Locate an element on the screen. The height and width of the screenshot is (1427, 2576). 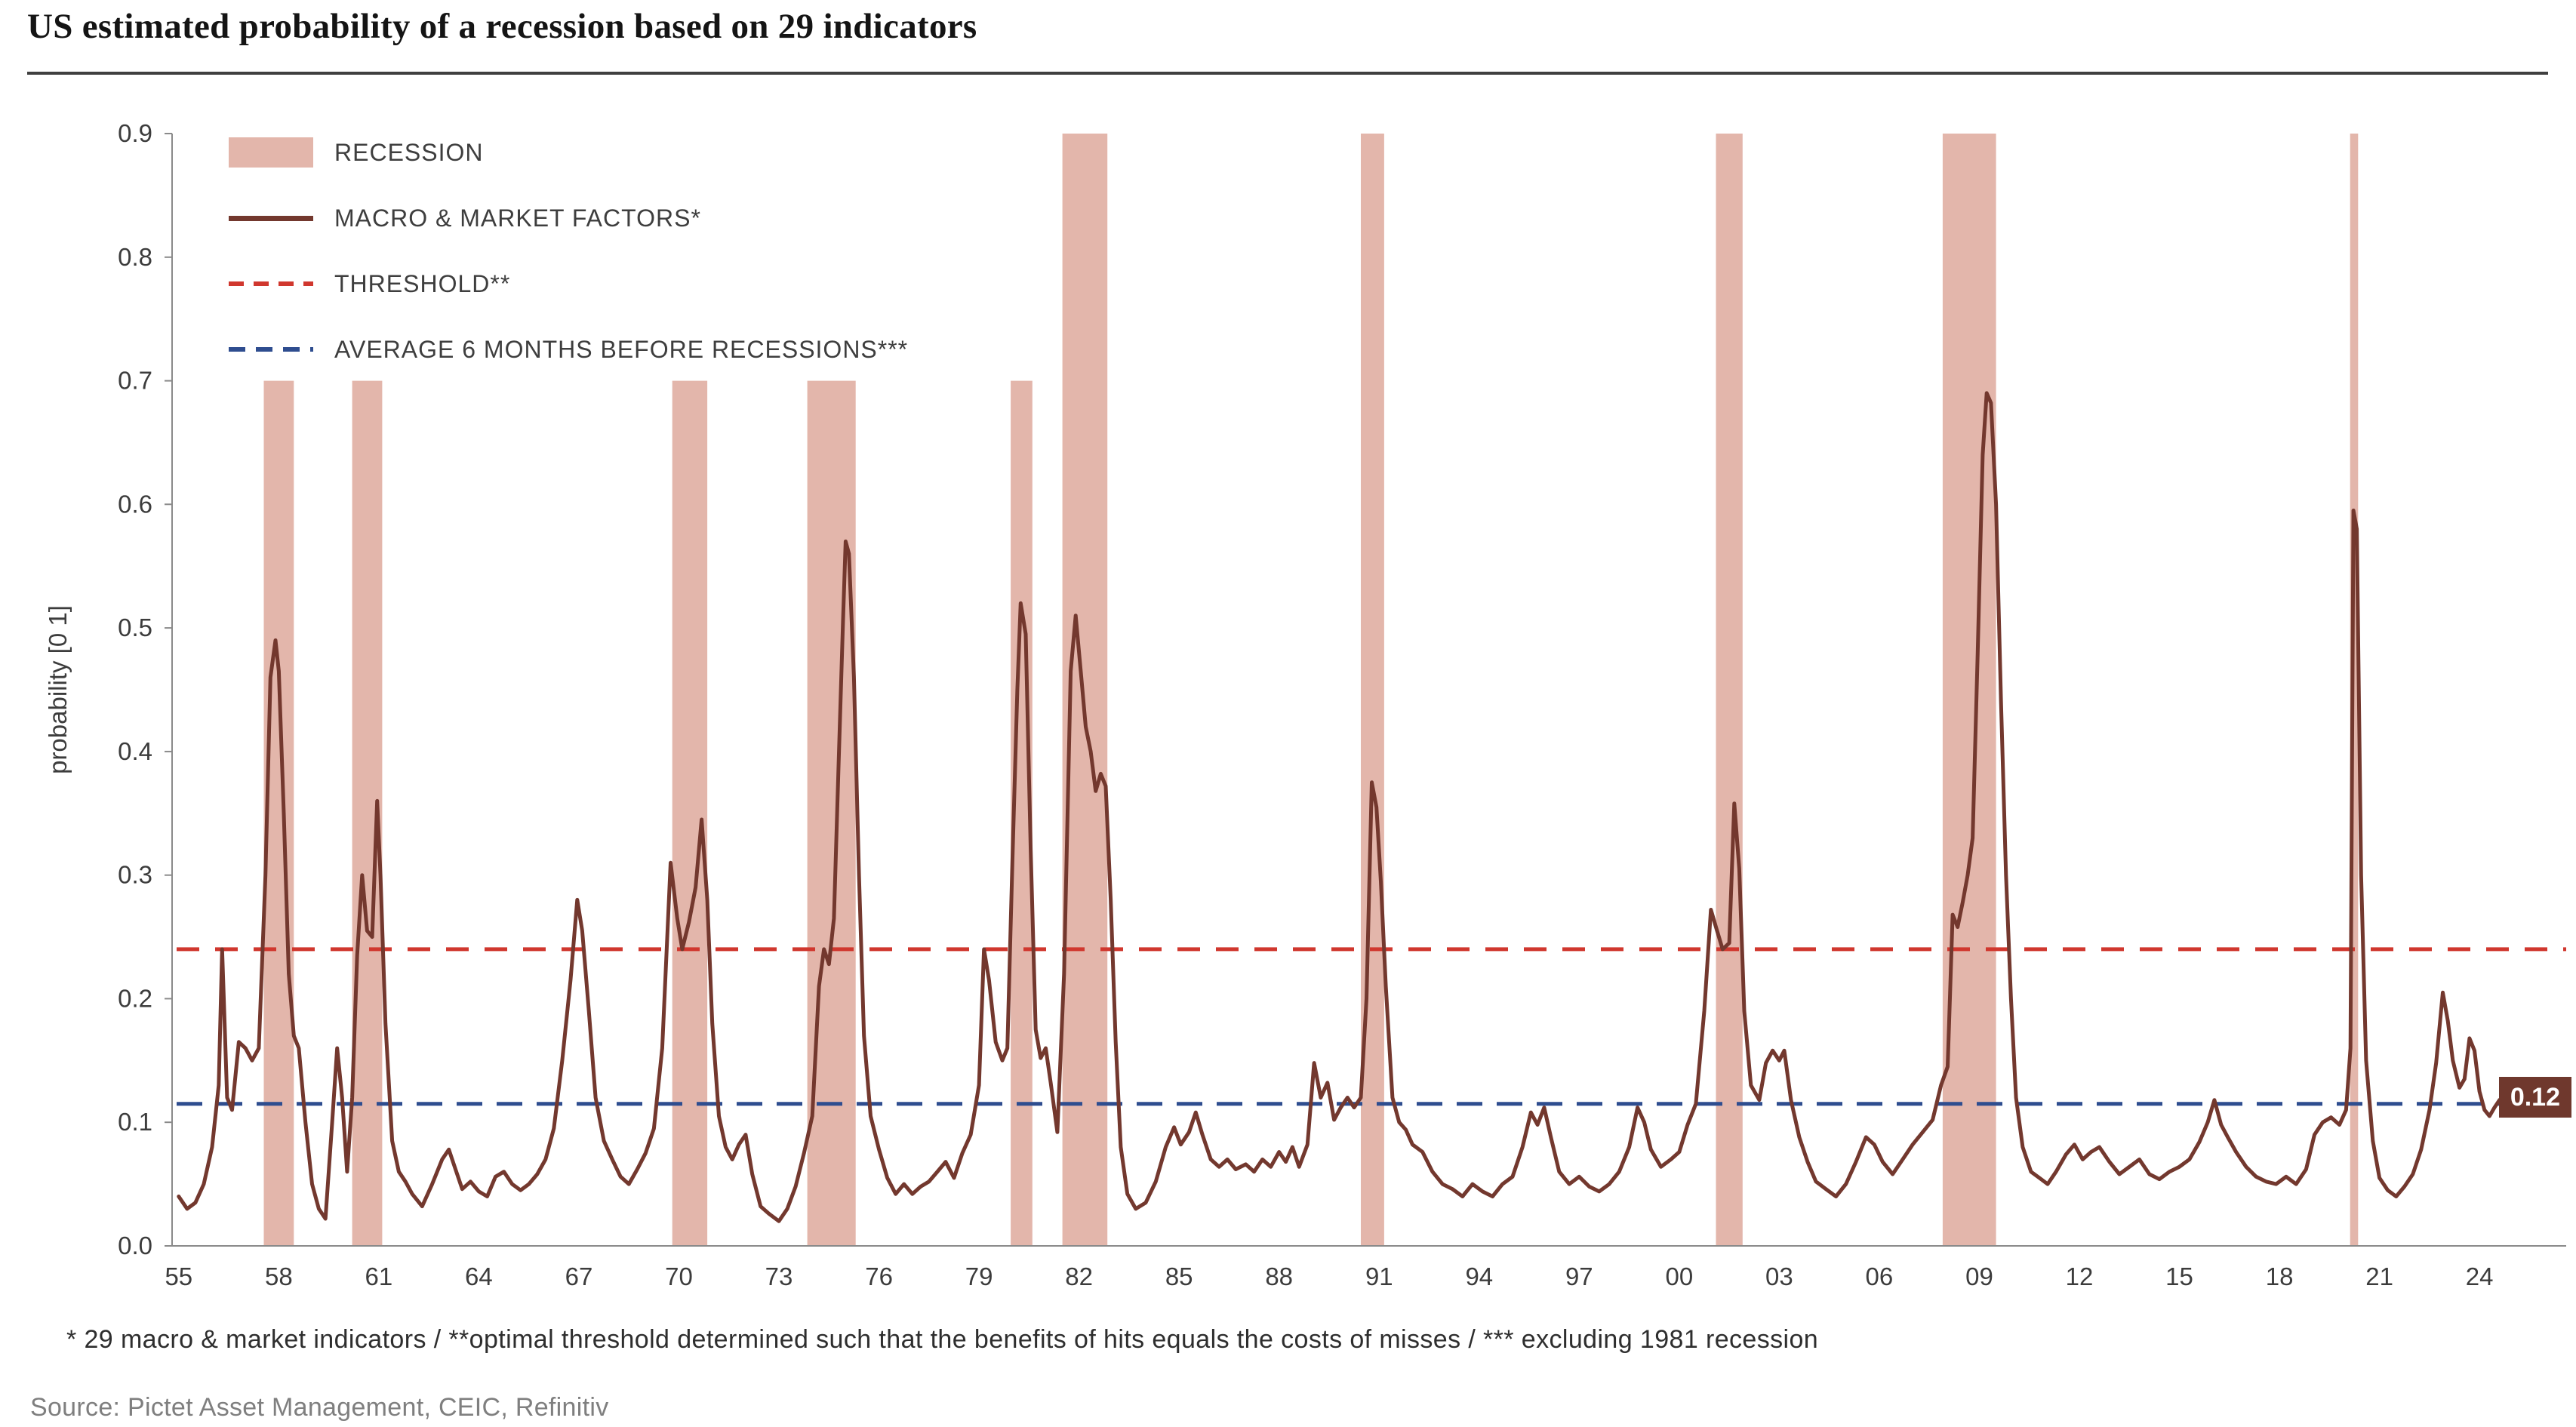
y-tick-label: 0.5 is located at coordinates (135, 627).